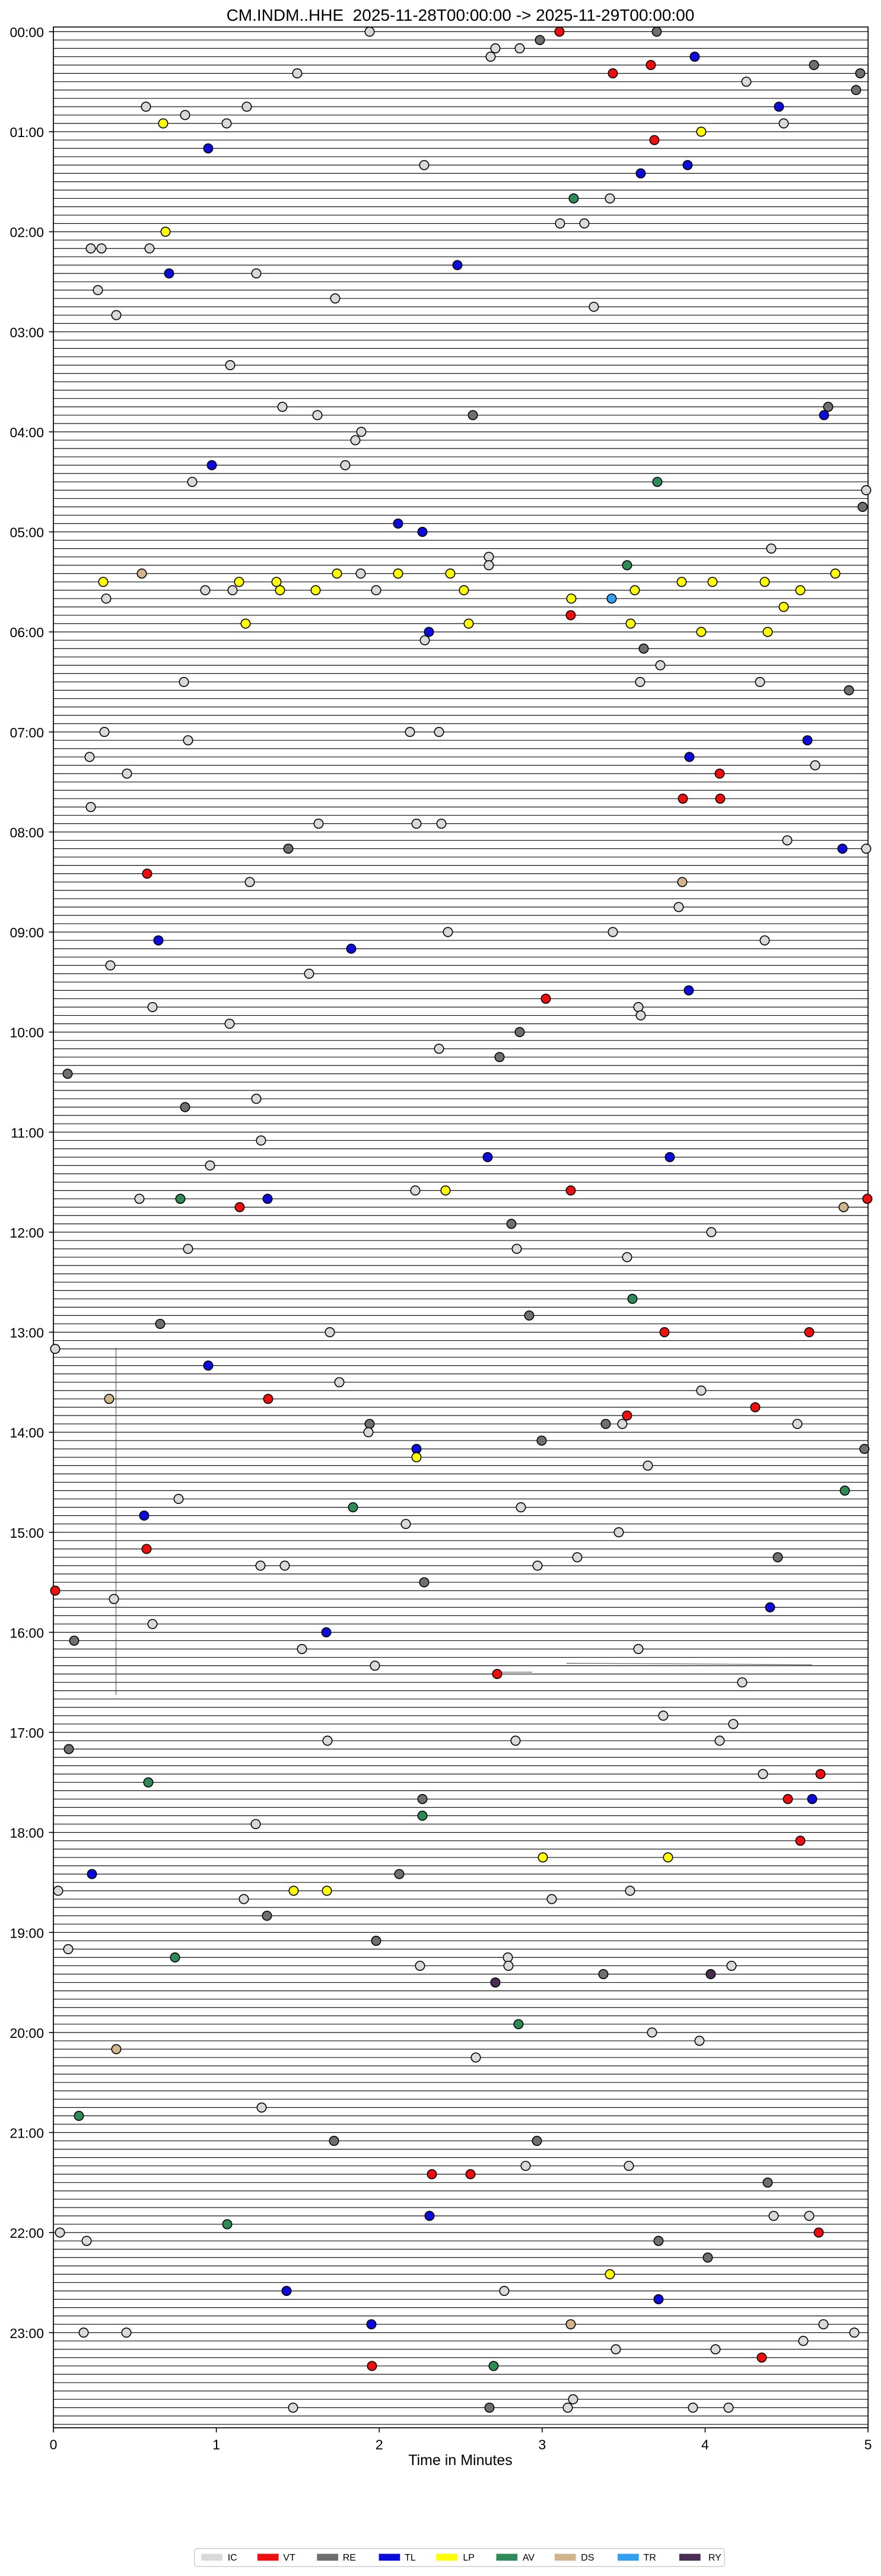 The width and height of the screenshot is (881, 2576). Describe the element at coordinates (27, 432) in the screenshot. I see `svg-text: 04:00` at that location.